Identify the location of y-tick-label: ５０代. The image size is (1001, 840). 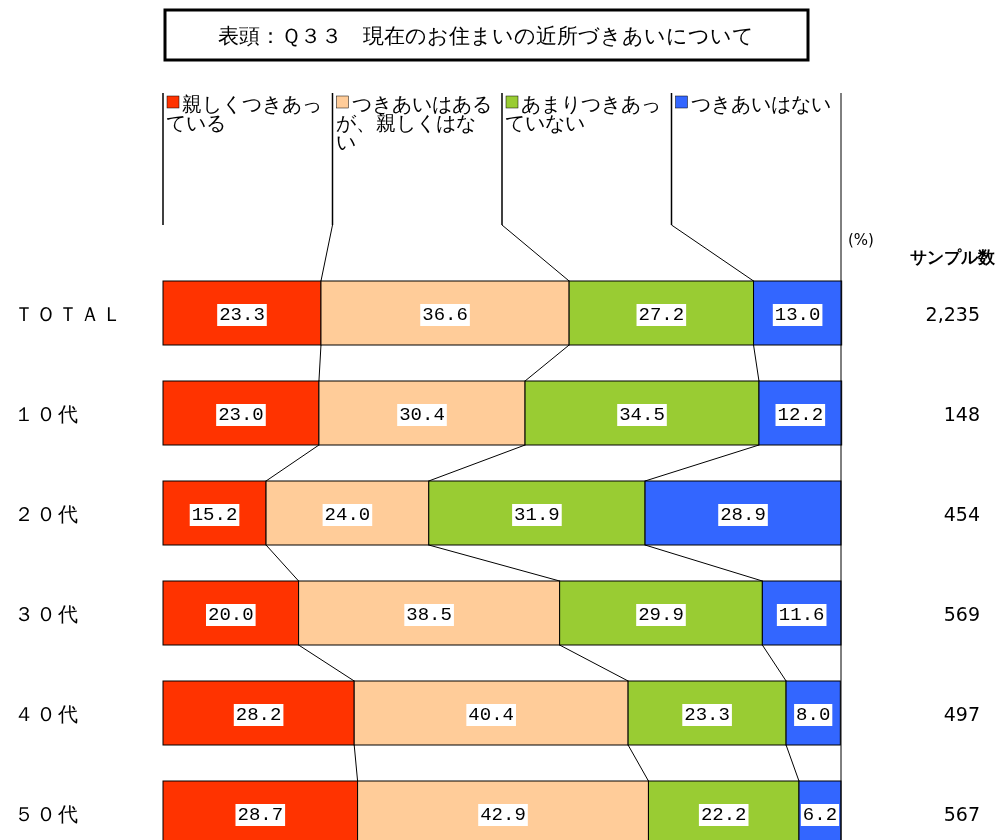
(47, 814).